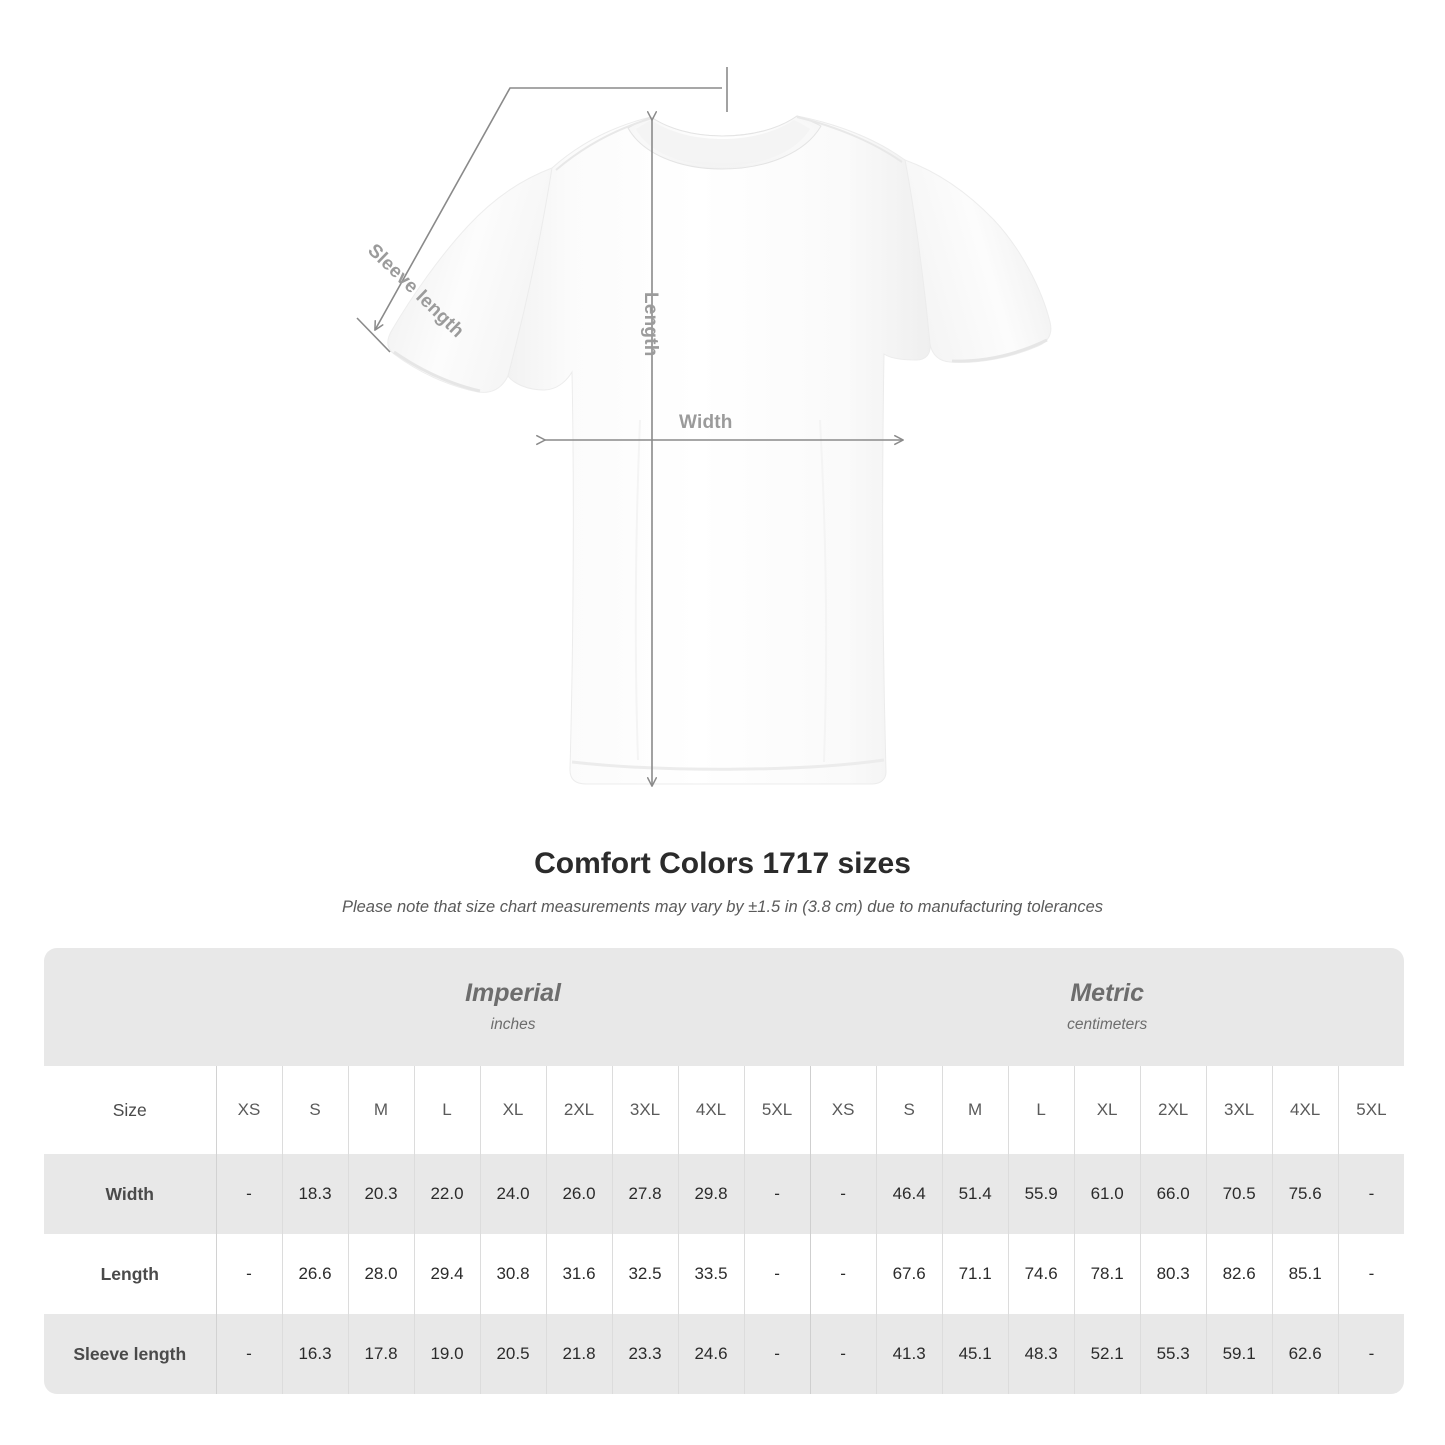 This screenshot has width=1445, height=1445. Describe the element at coordinates (446, 1274) in the screenshot. I see `cell-length-imperial-l: 29.4` at that location.